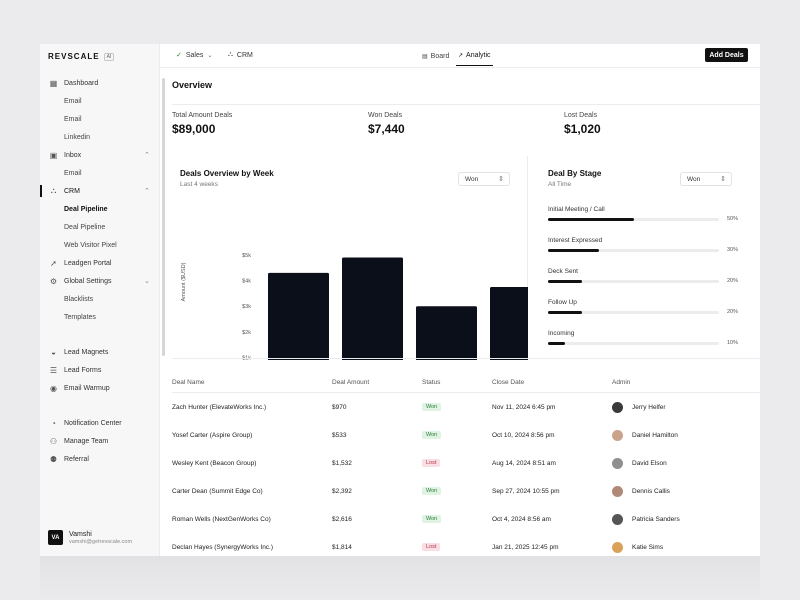 This screenshot has height=600, width=800. Describe the element at coordinates (99, 155) in the screenshot. I see `sidebar-item-inbox: ▣ Inbox ⌃` at that location.